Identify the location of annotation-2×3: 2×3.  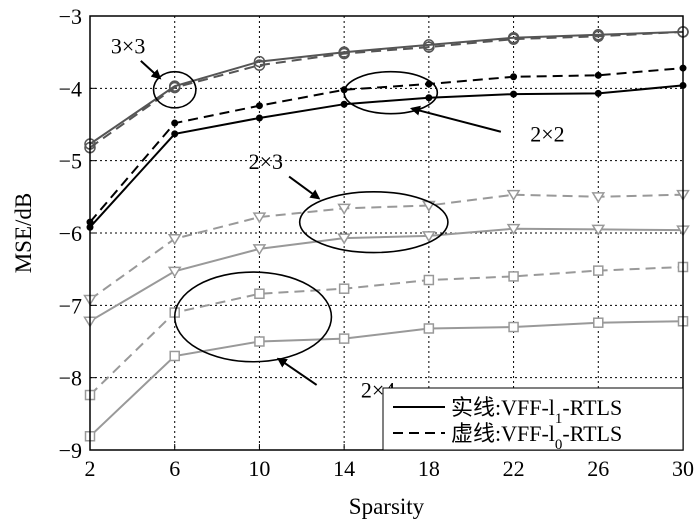
(349, 201).